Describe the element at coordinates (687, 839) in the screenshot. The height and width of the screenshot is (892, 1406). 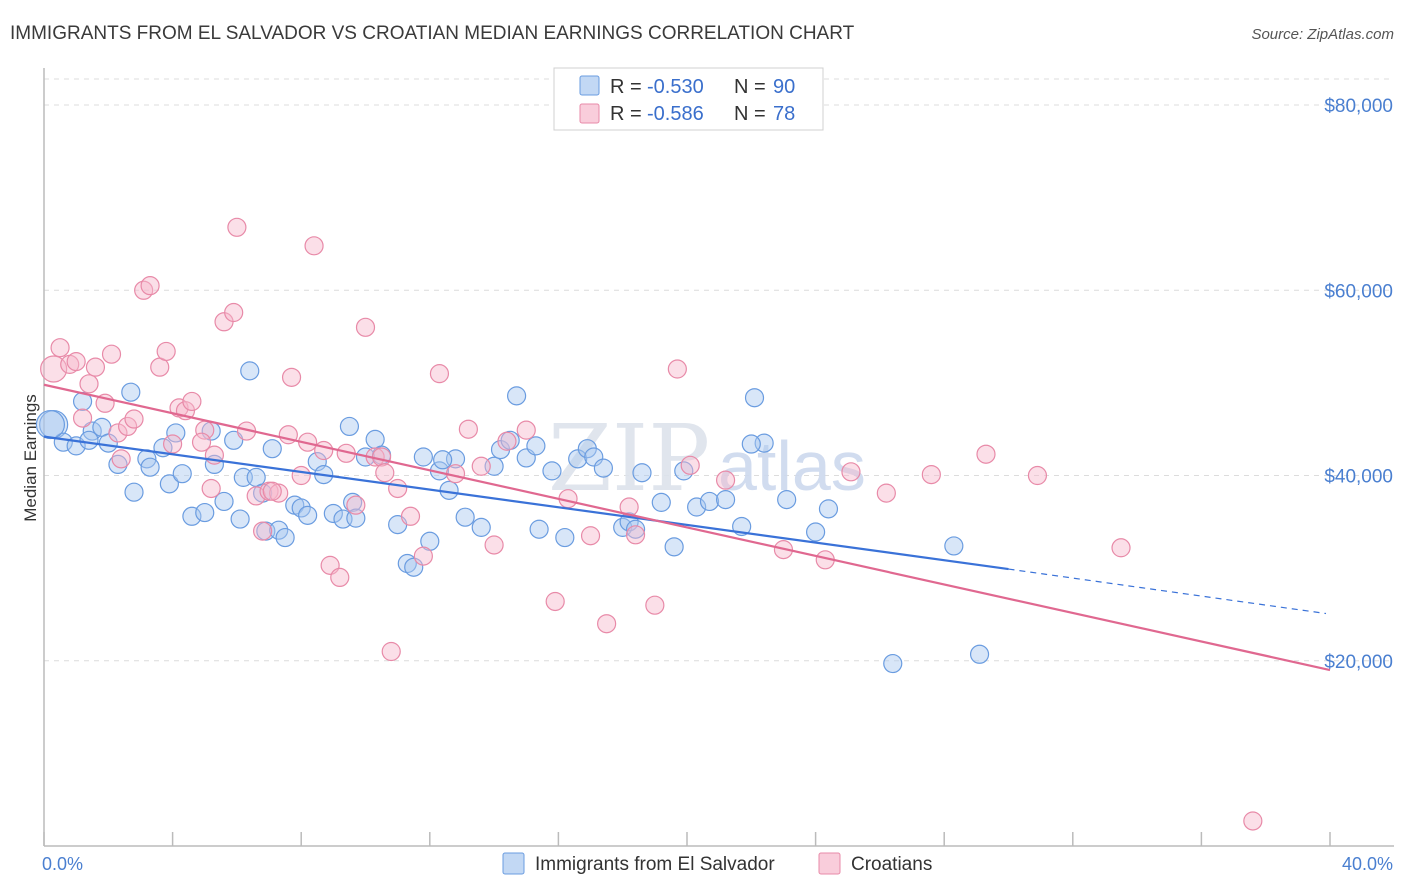
I see `x-axis-ticks` at that location.